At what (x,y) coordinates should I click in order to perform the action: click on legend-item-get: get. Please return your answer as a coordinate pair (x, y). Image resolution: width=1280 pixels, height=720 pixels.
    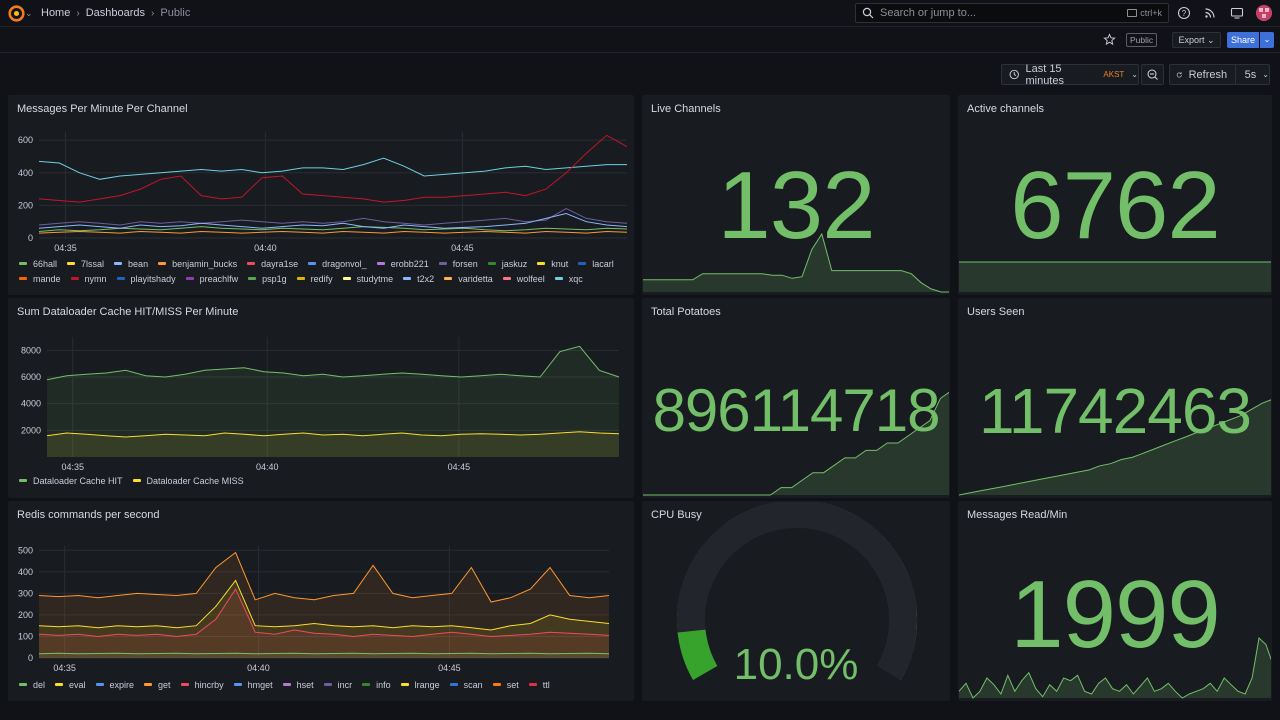
    Looking at the image, I should click on (157, 684).